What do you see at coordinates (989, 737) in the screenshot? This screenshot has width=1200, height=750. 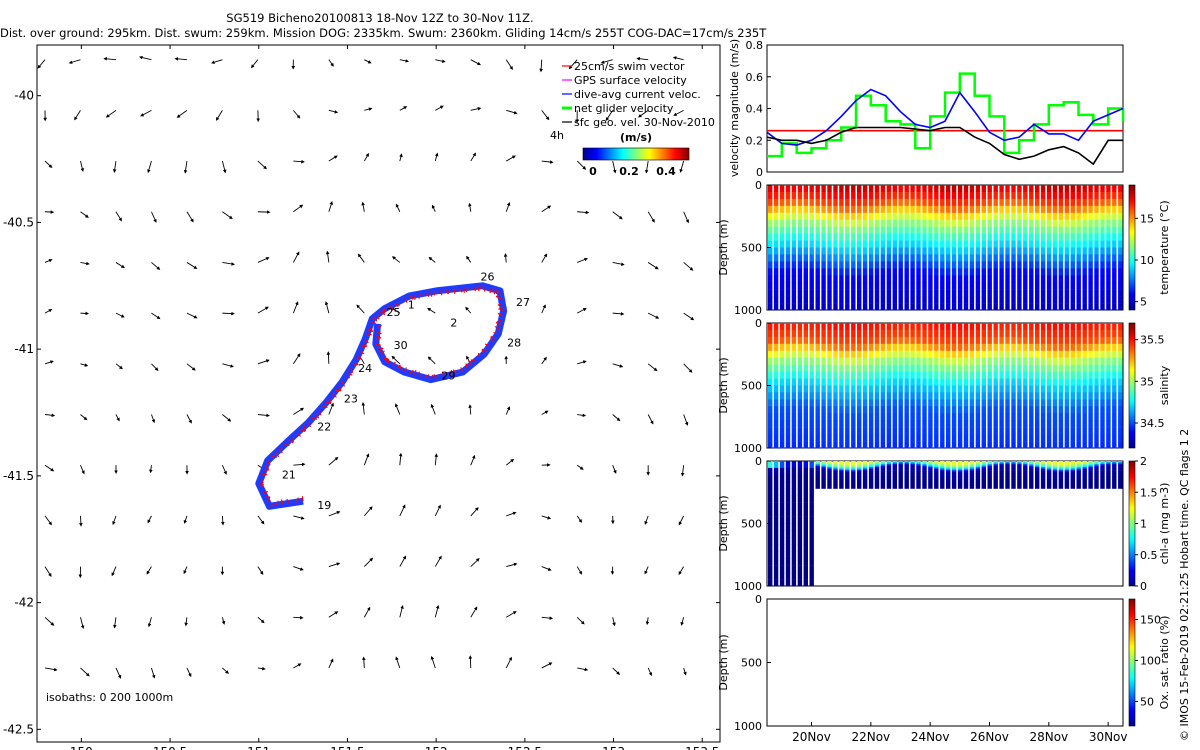 I see `date-tick-label: 26Nov` at bounding box center [989, 737].